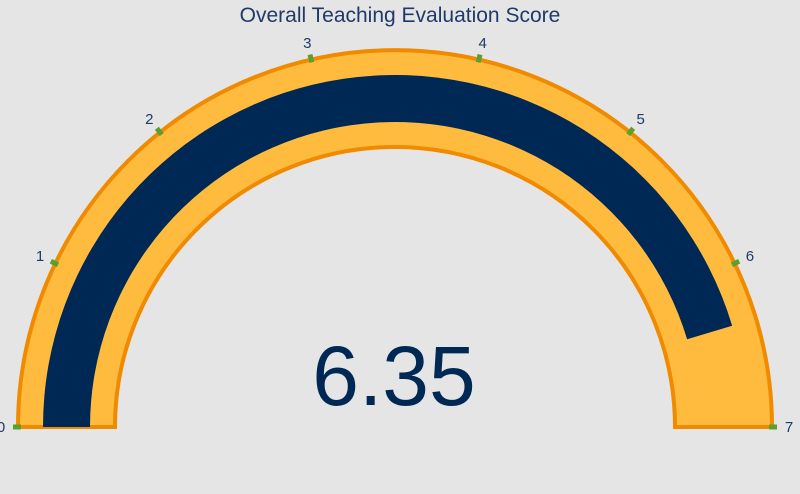 Image resolution: width=800 pixels, height=494 pixels. What do you see at coordinates (2, 427) in the screenshot?
I see `gauge-tick-label: 0` at bounding box center [2, 427].